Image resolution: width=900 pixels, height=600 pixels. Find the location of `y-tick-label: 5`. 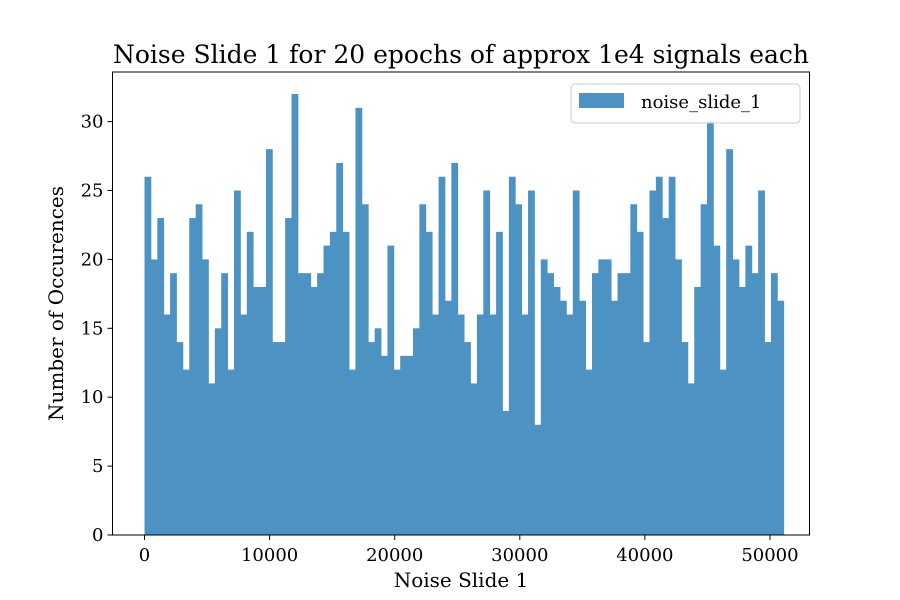

y-tick-label: 5 is located at coordinates (97, 466).